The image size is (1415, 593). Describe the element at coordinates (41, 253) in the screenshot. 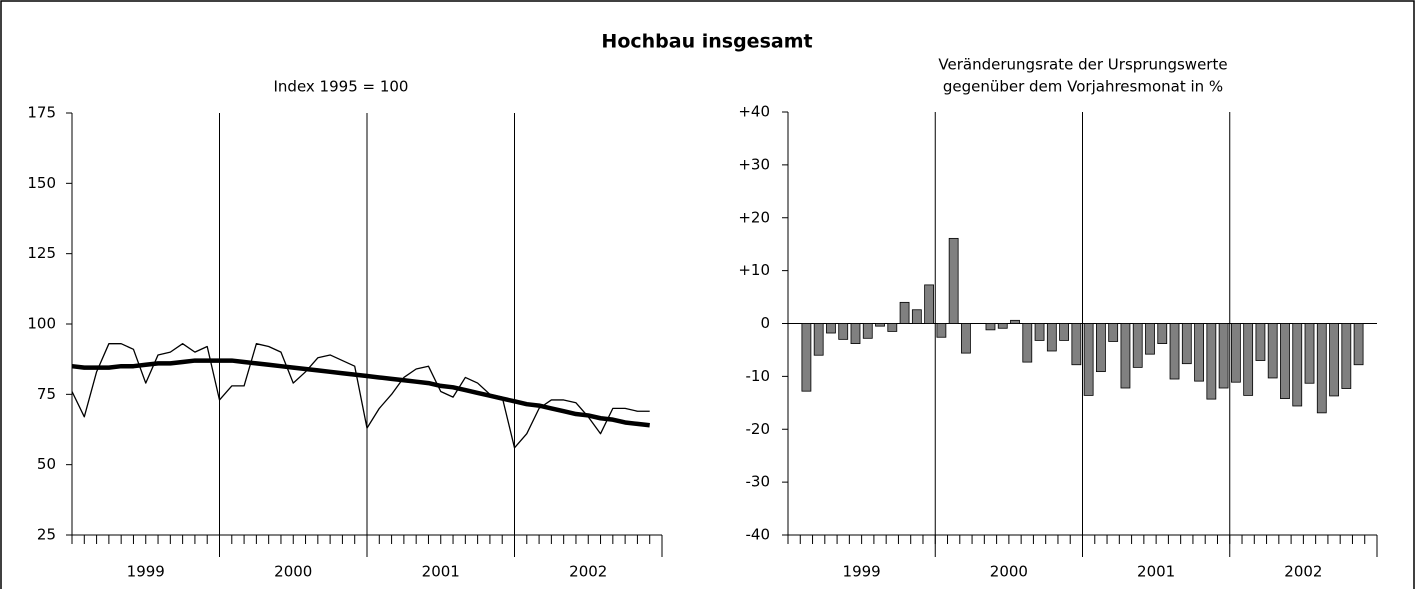

I see `y-tick-label: 125` at that location.